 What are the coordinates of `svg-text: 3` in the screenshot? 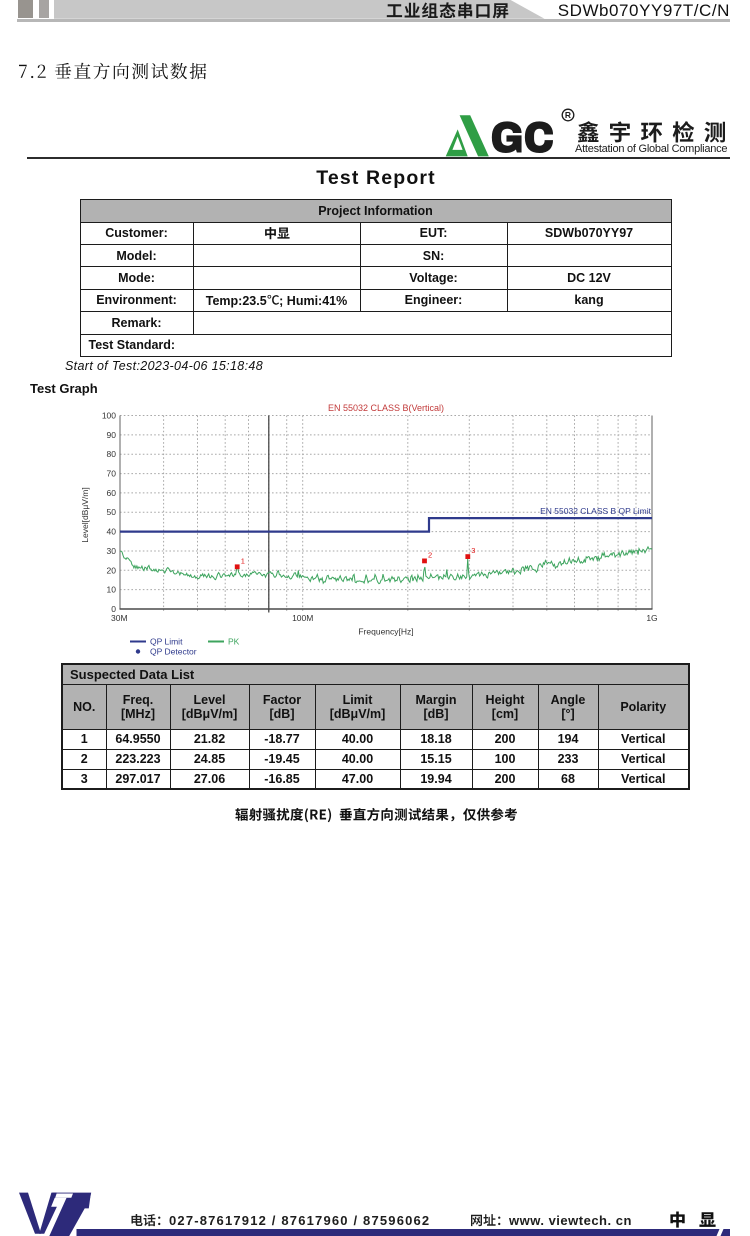 It's located at (473, 550).